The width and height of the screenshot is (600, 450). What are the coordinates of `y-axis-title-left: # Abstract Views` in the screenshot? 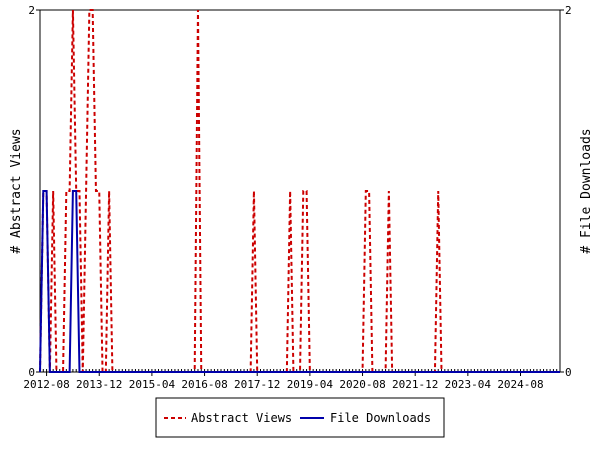 It's located at (16, 190).